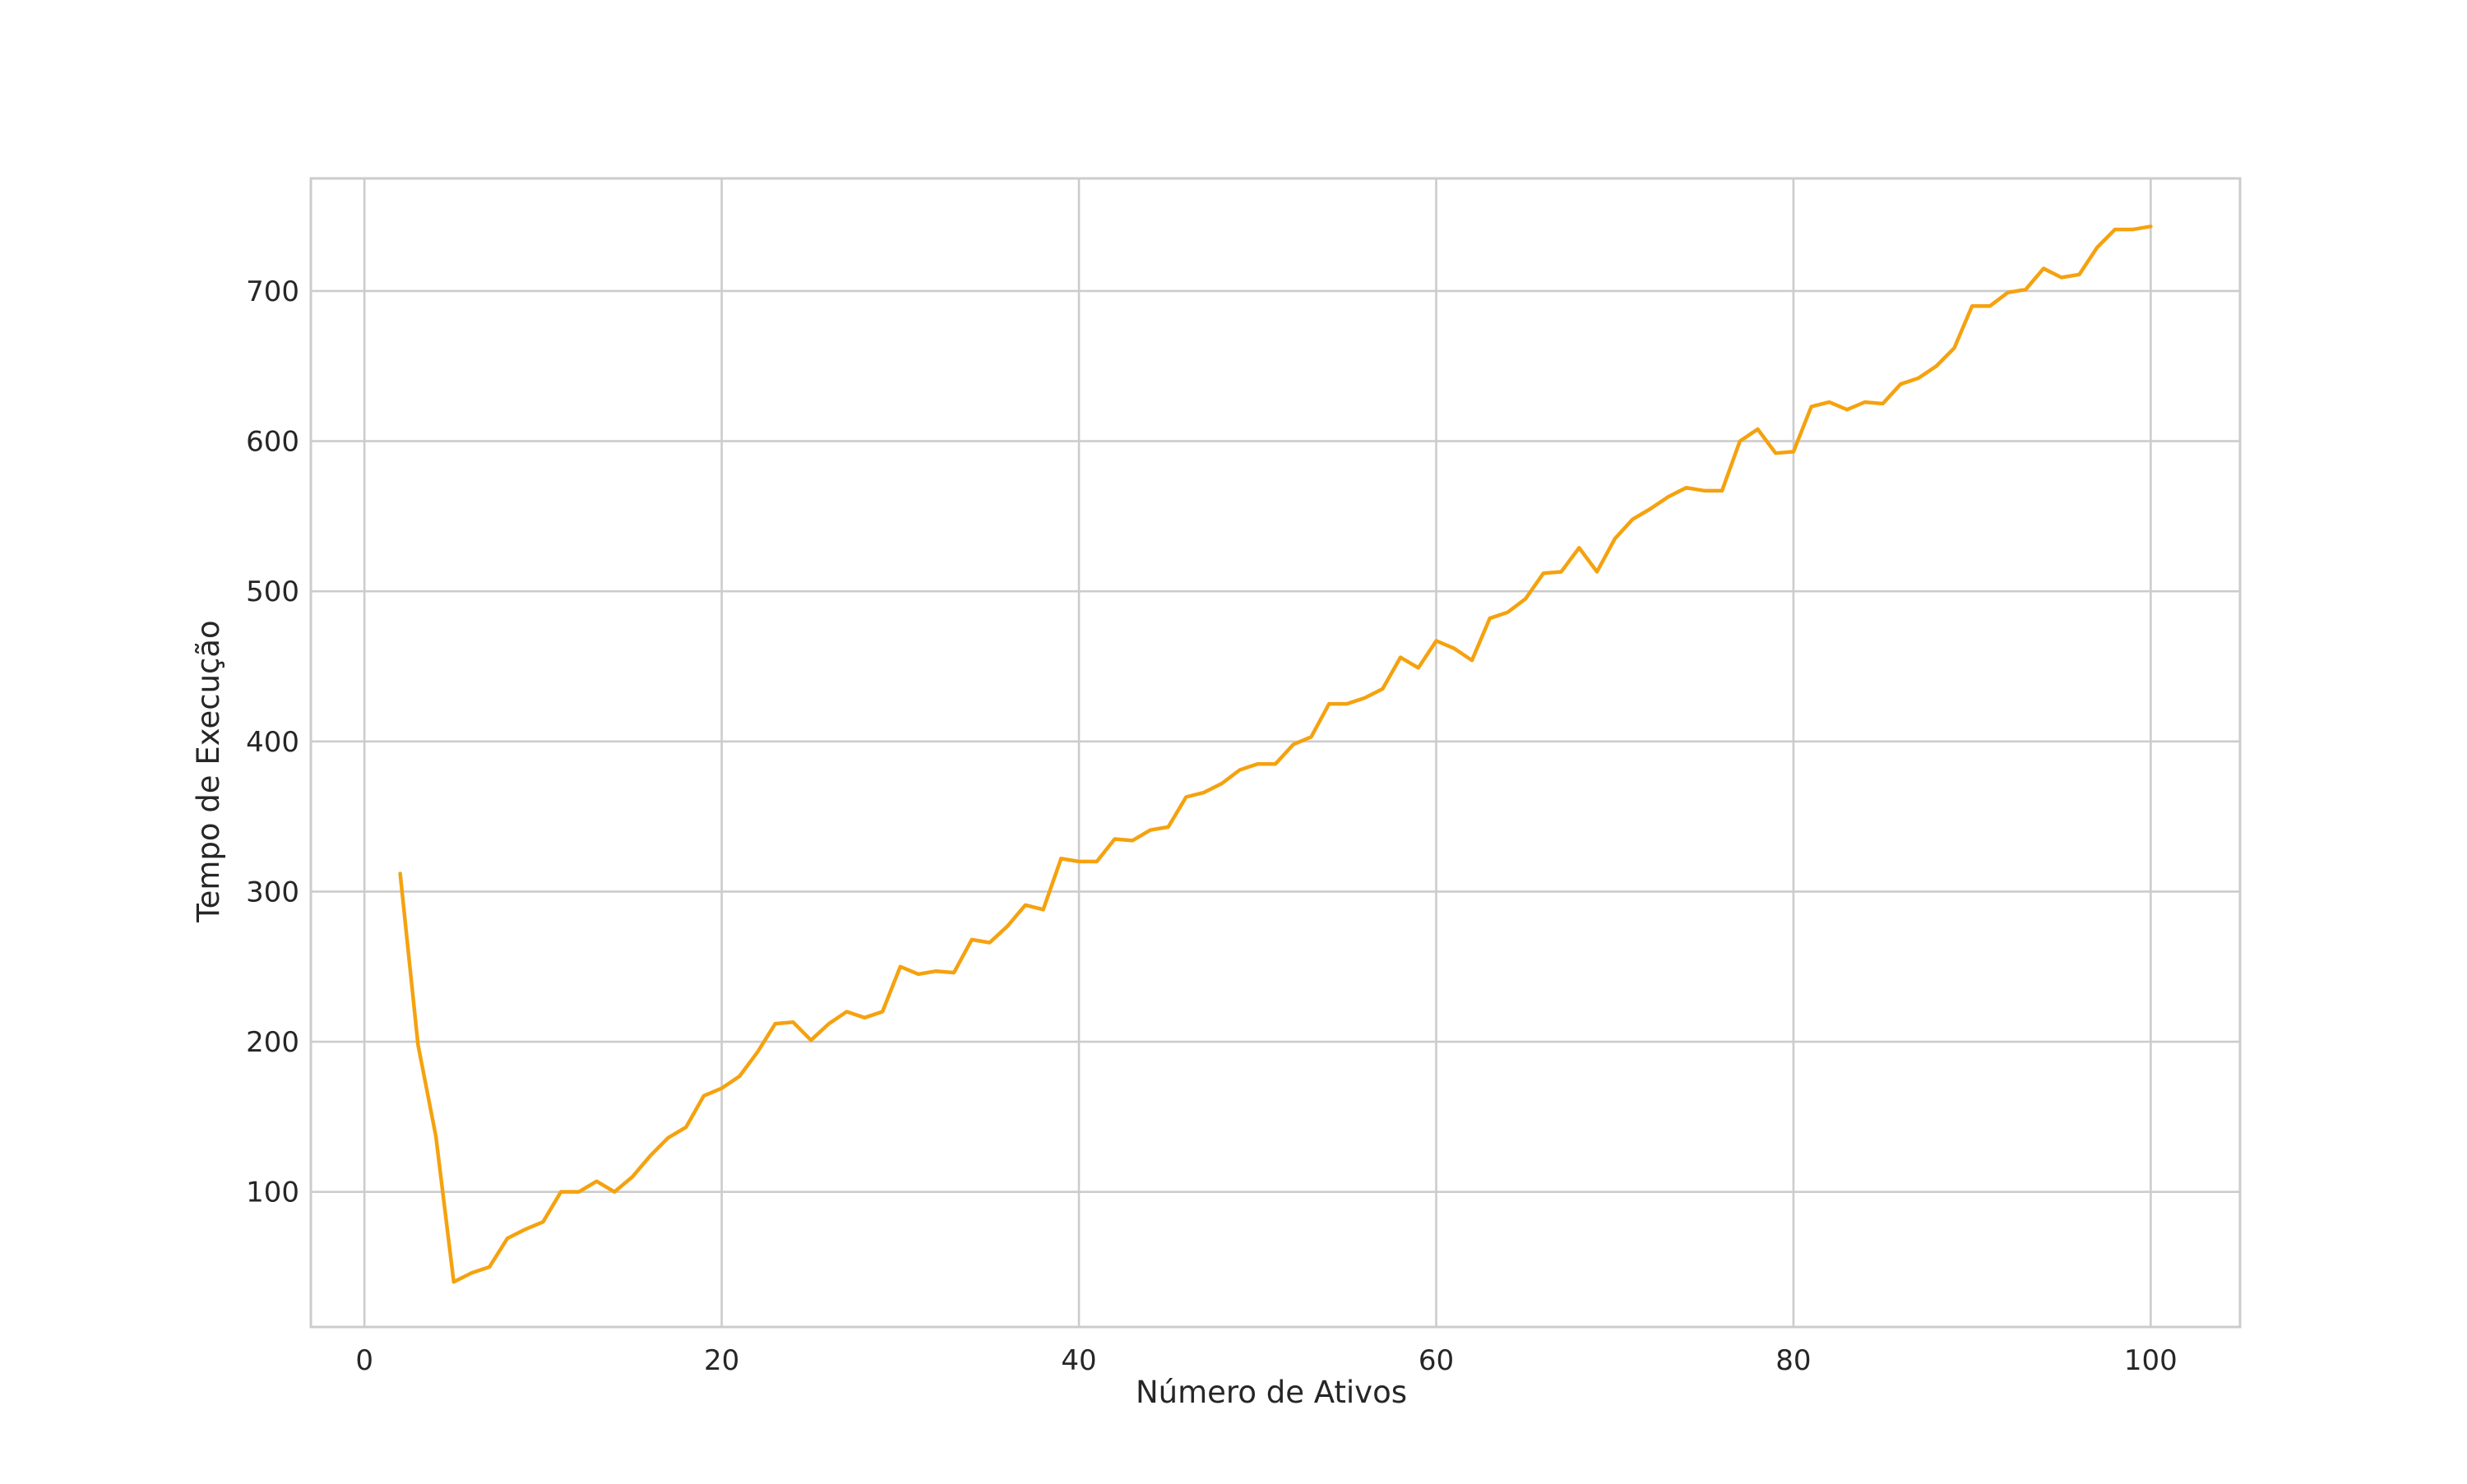 This screenshot has width=2467, height=1484. What do you see at coordinates (1271, 1392) in the screenshot?
I see `x-axis-label: Número de Ativos` at bounding box center [1271, 1392].